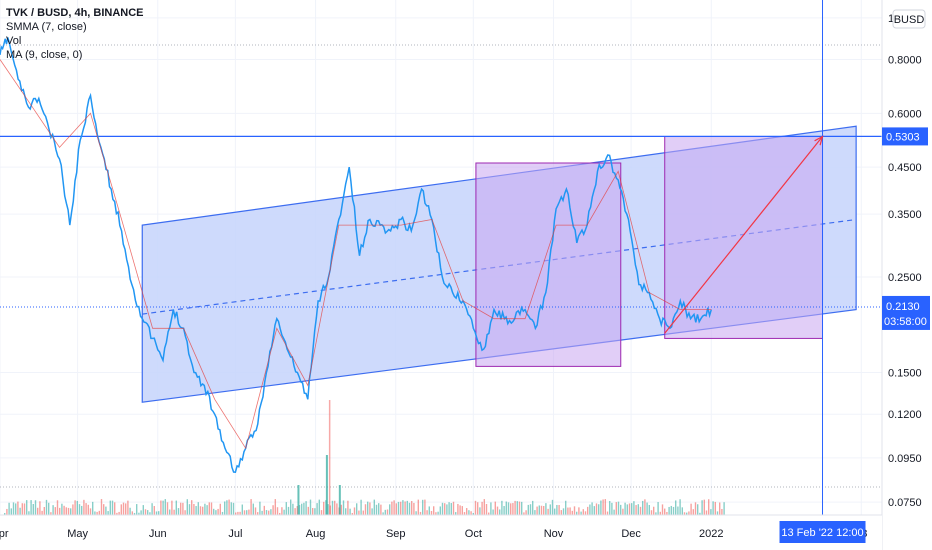  Describe the element at coordinates (75, 13) in the screenshot. I see `legend-symbol: TVK / BUSD, 4h, BINANCE` at that location.